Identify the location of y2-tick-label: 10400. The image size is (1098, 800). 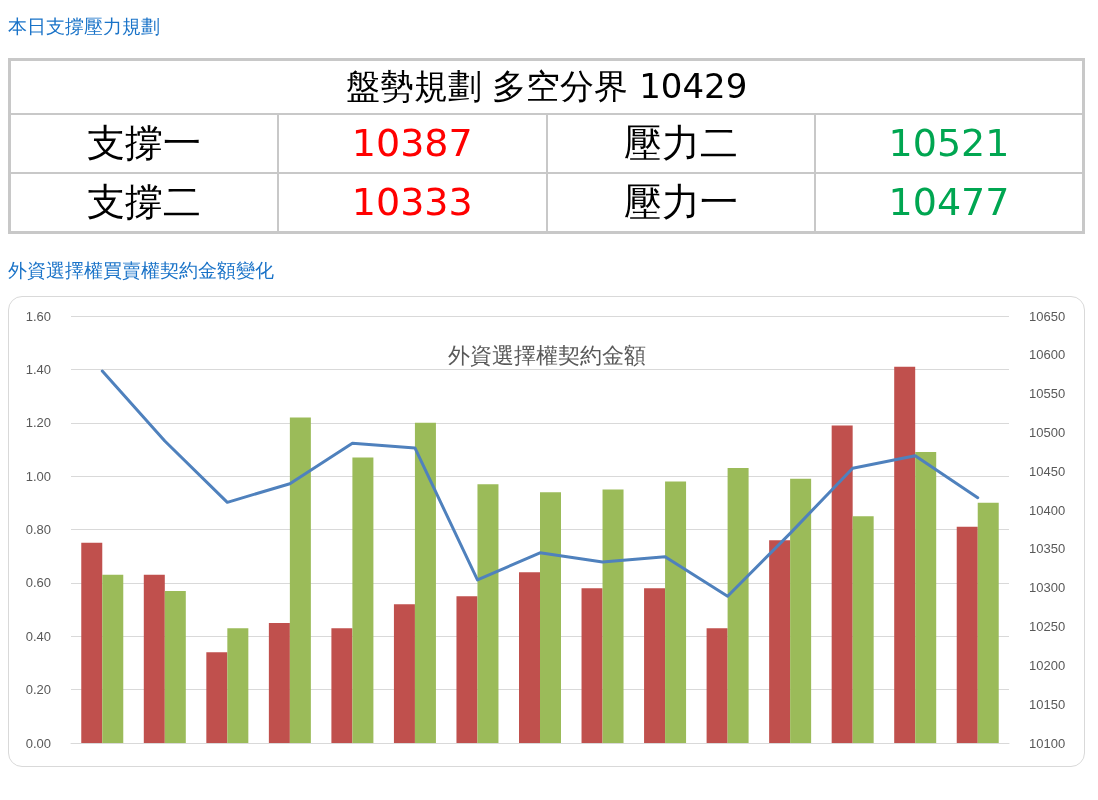
(1047, 510).